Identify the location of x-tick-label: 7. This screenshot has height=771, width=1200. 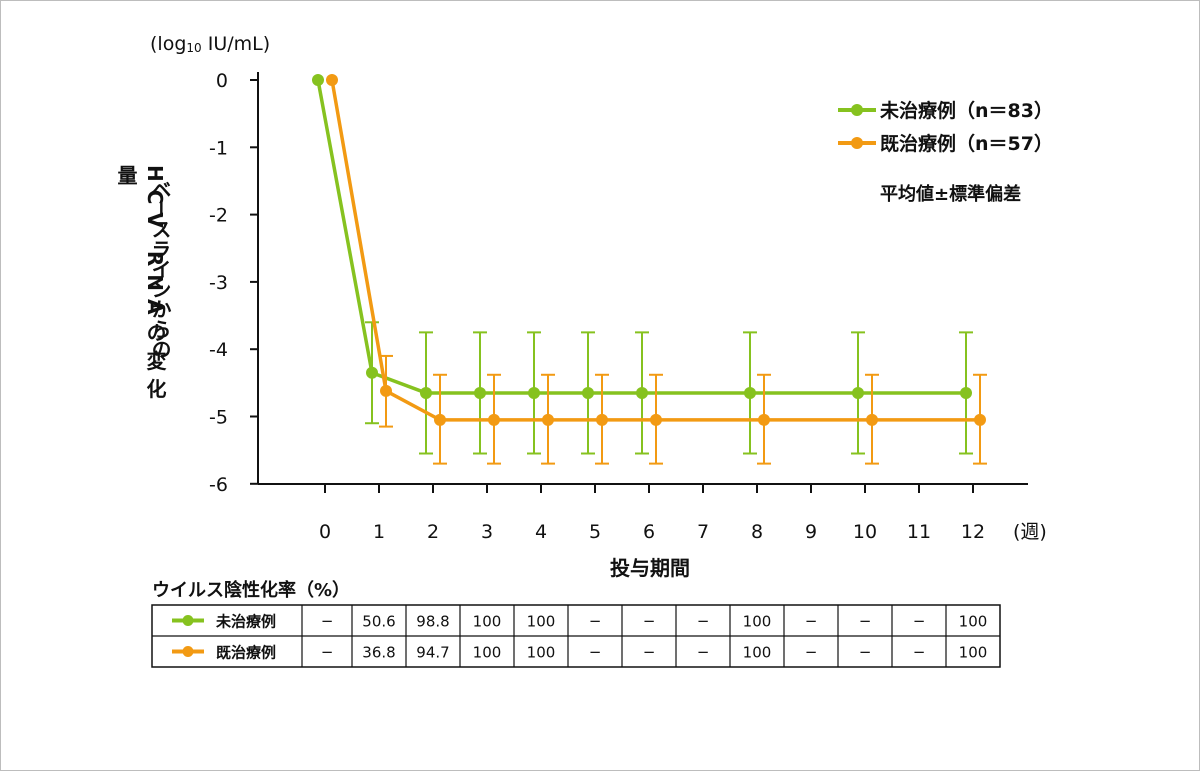
(703, 532).